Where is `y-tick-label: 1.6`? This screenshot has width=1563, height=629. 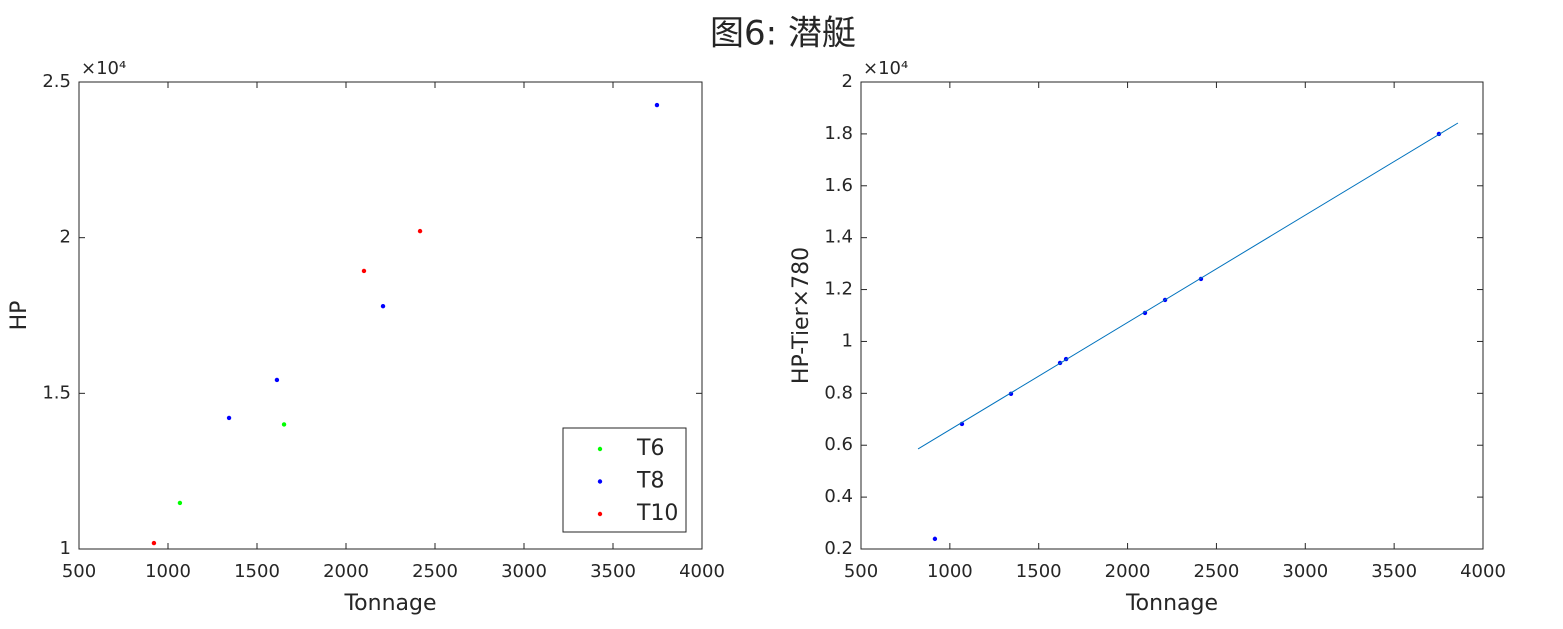 y-tick-label: 1.6 is located at coordinates (838, 185).